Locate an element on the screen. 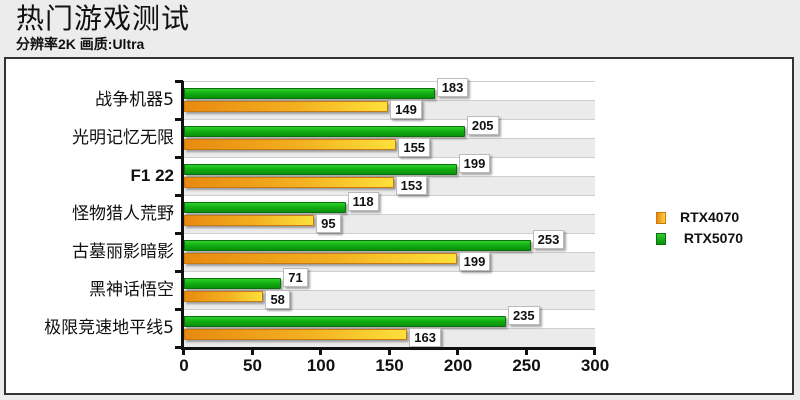  category-label: F1 22 is located at coordinates (152, 175).